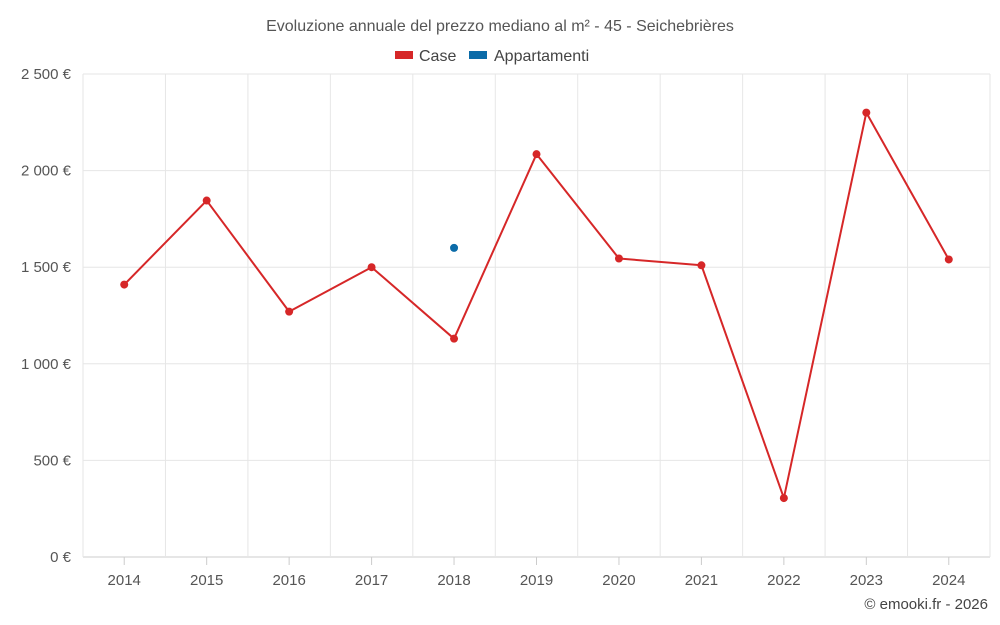 Image resolution: width=1000 pixels, height=625 pixels. Describe the element at coordinates (206, 200) in the screenshot. I see `data-point-case-2015` at that location.